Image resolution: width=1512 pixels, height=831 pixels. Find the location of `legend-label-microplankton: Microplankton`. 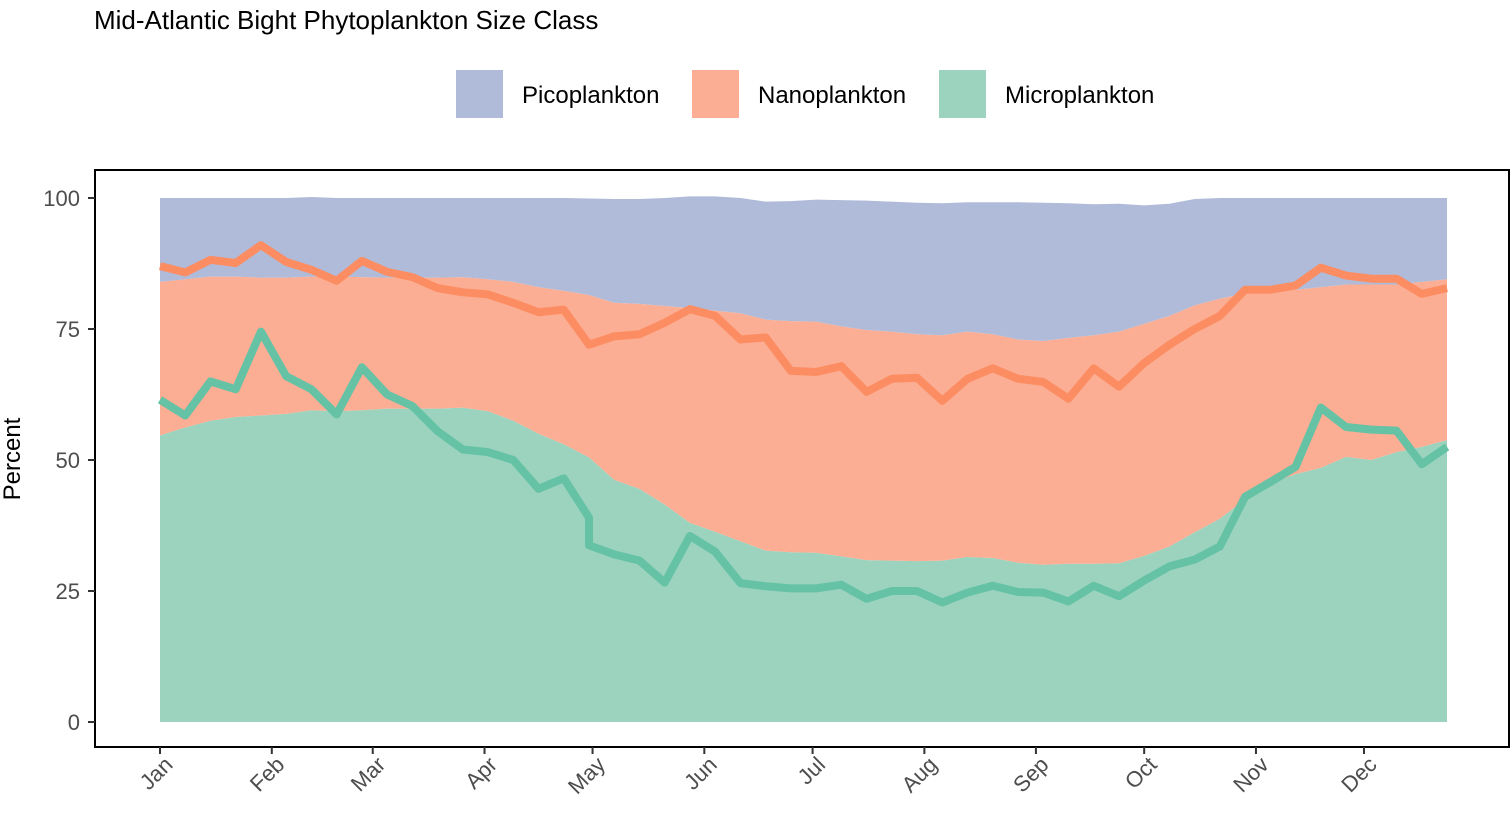

legend-label-microplankton: Microplankton is located at coordinates (1079, 95).